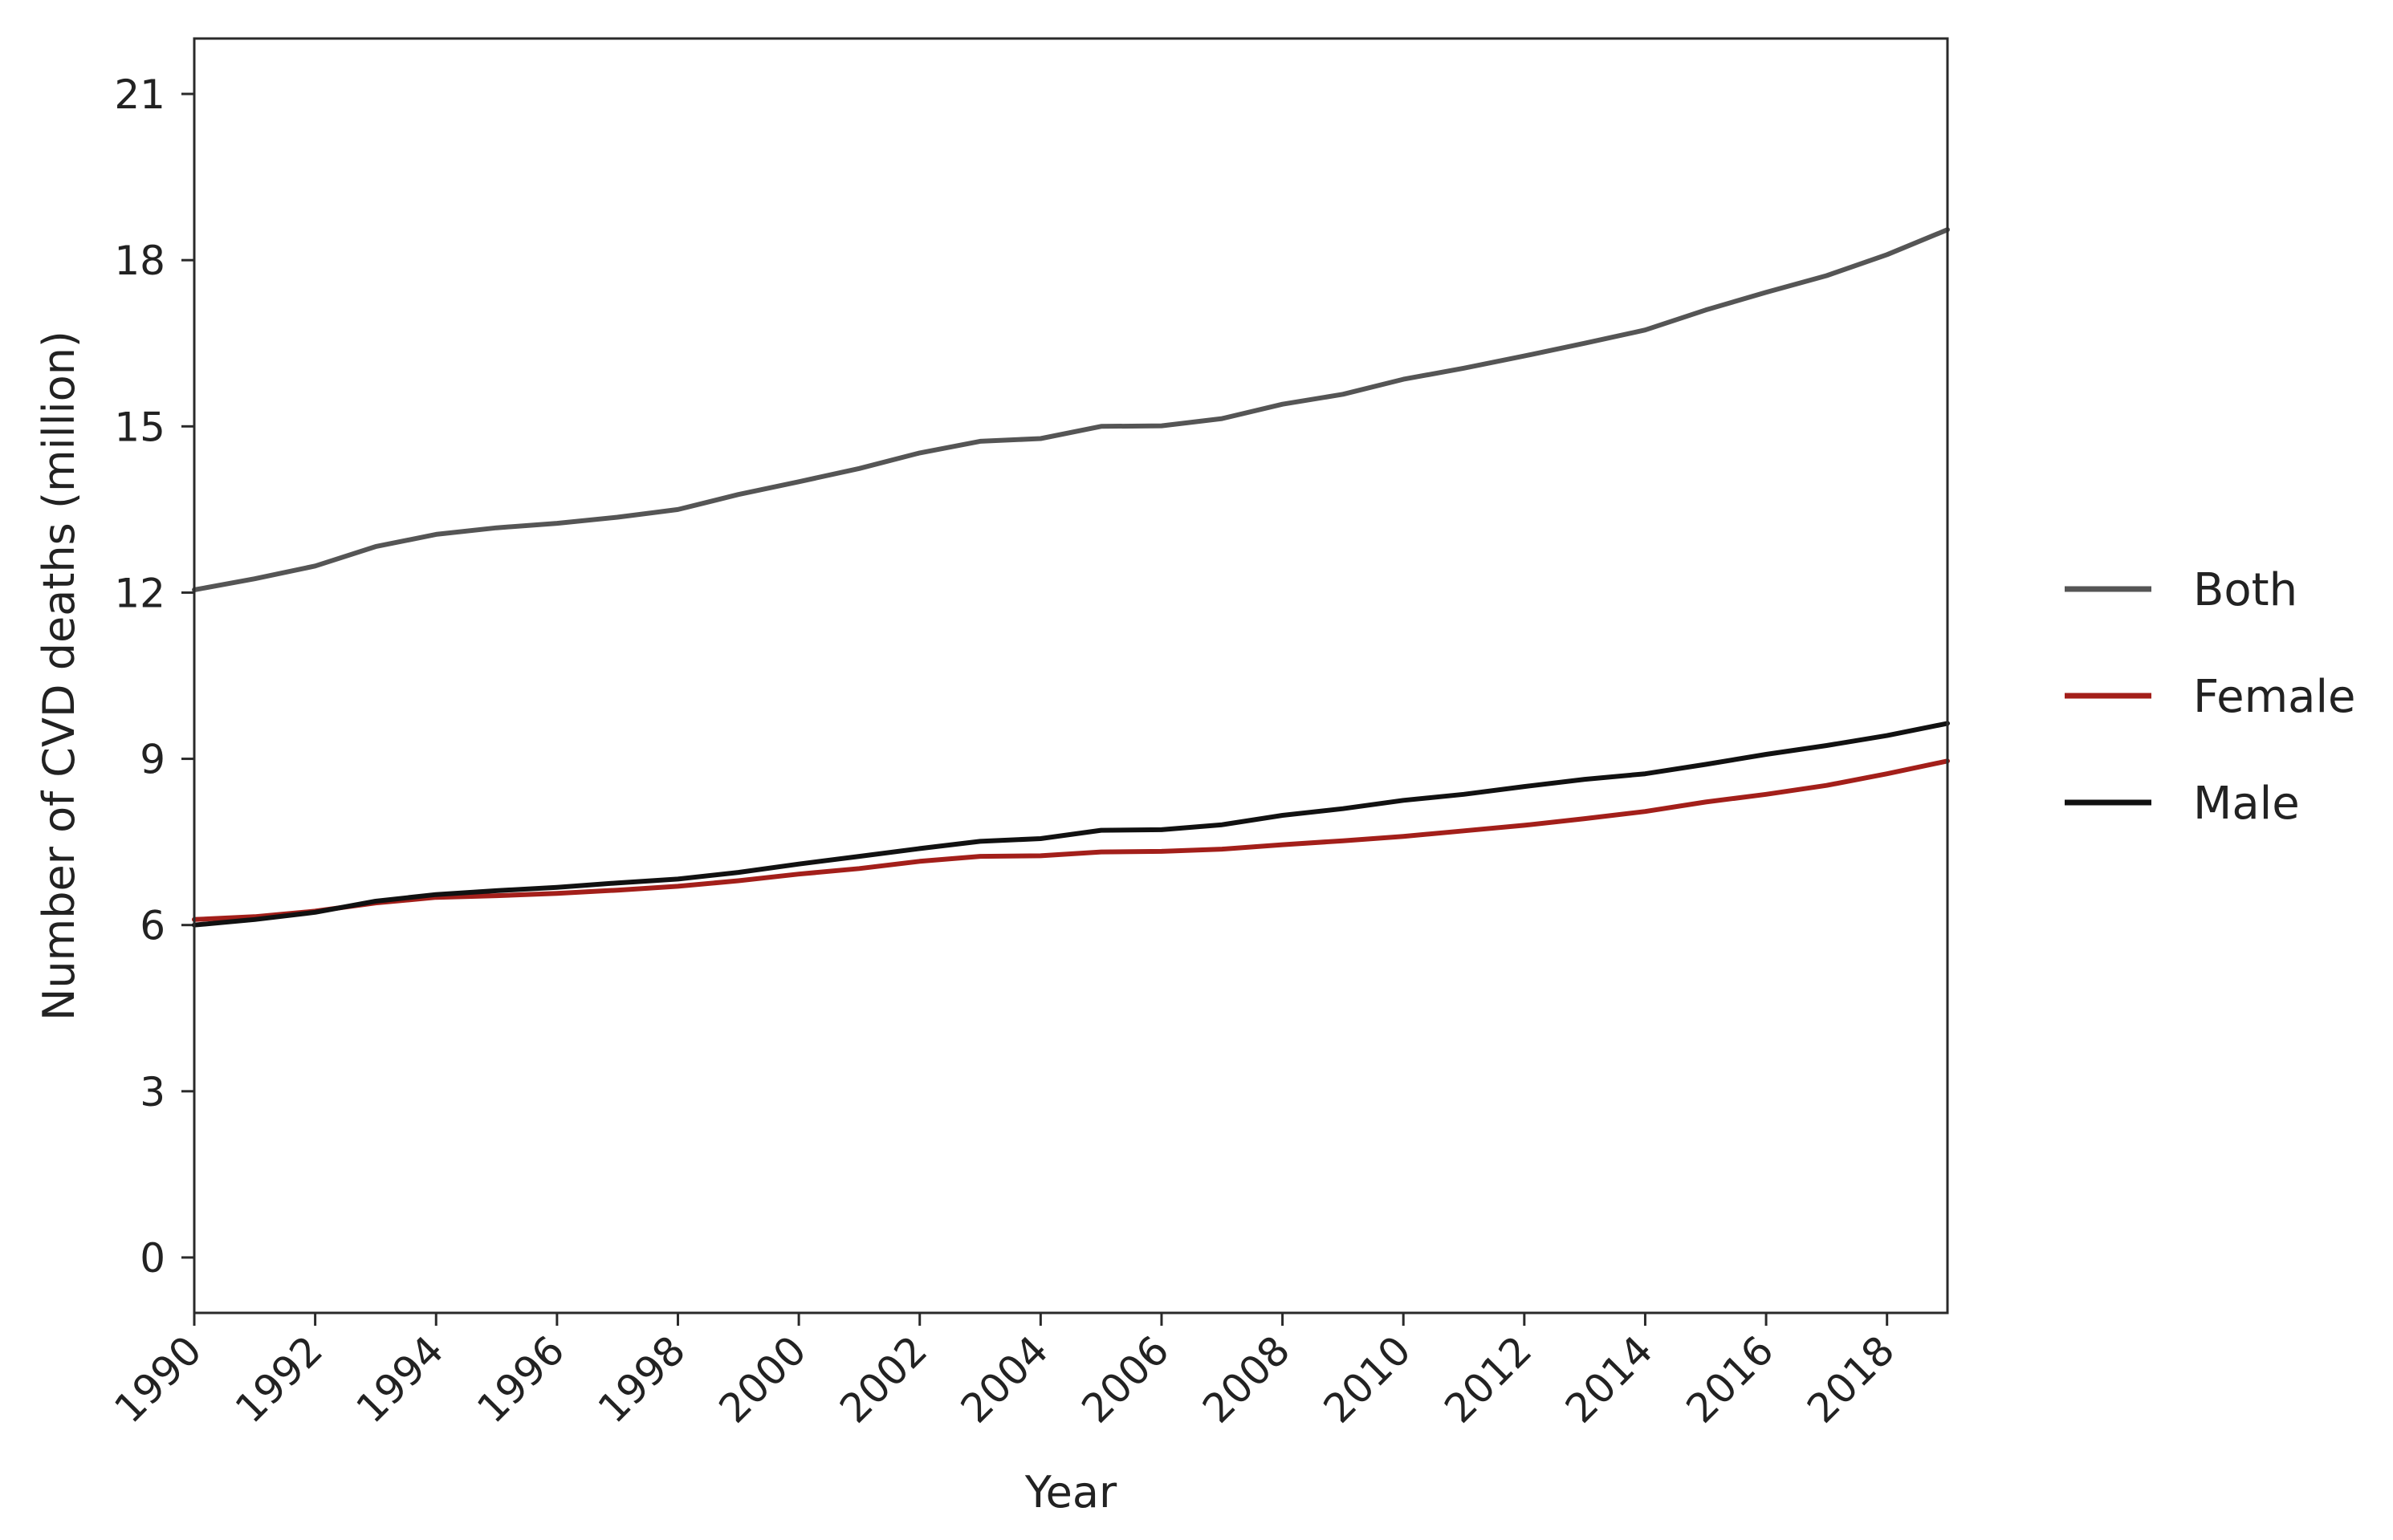  What do you see at coordinates (1125, 1379) in the screenshot?
I see `x-tick-label: 2006` at bounding box center [1125, 1379].